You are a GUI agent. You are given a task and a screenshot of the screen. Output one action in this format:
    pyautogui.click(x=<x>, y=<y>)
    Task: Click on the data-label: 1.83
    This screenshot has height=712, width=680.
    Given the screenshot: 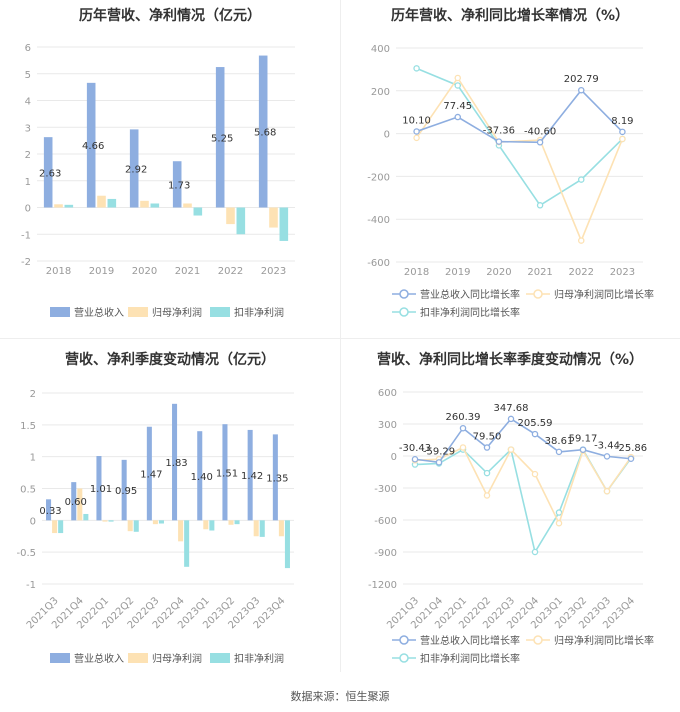 What is the action you would take?
    pyautogui.click(x=176, y=463)
    